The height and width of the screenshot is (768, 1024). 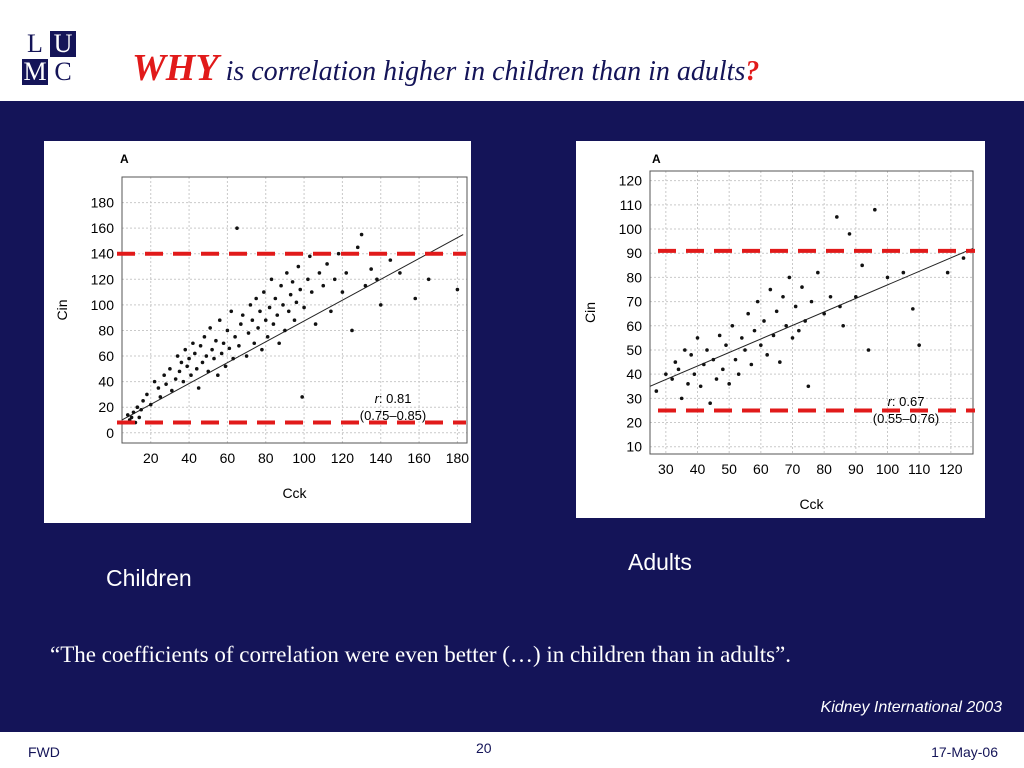 I want to click on y-tick-label: 140, so click(x=103, y=254).